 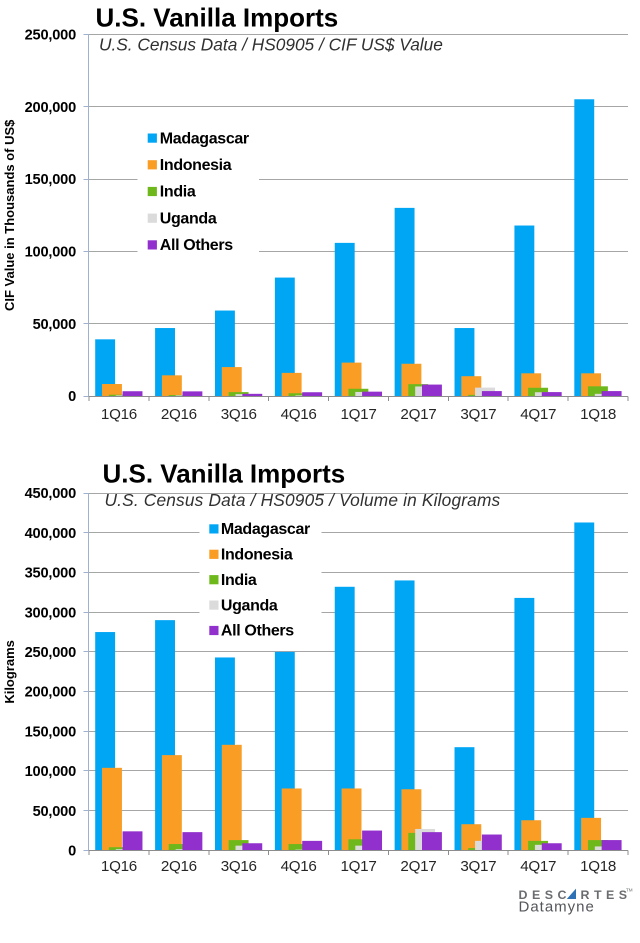 What do you see at coordinates (9, 215) in the screenshot?
I see `svg-text: CIF Value in Thousands of US$` at bounding box center [9, 215].